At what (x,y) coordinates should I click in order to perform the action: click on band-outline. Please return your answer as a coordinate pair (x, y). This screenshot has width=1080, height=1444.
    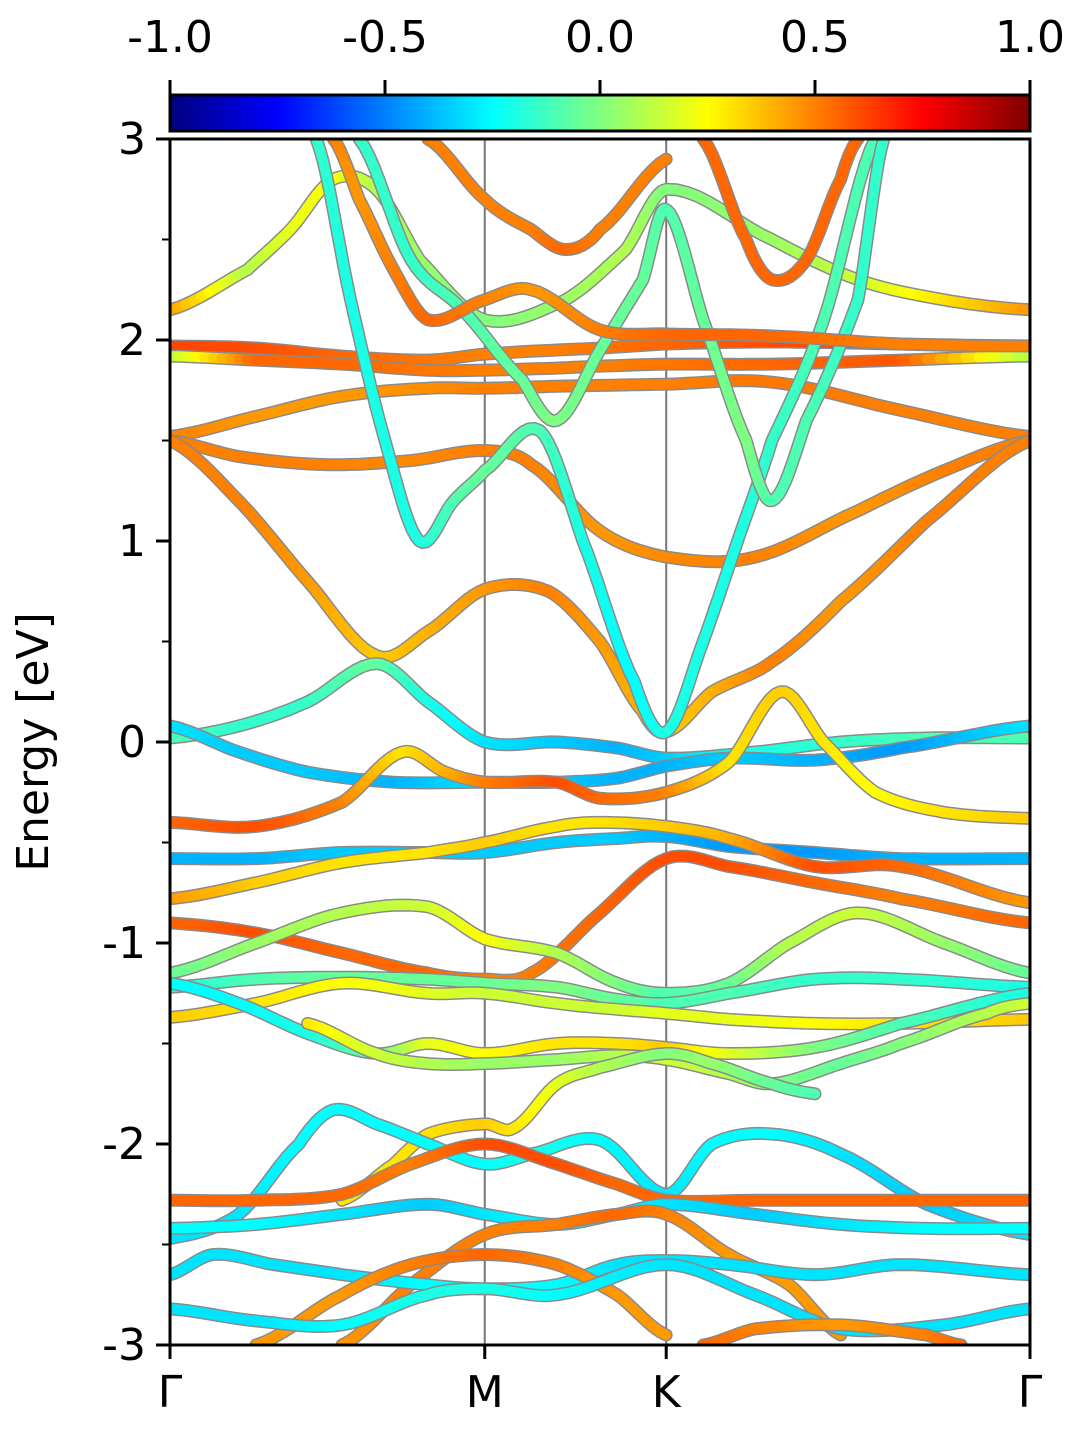
    Looking at the image, I should click on (600, 249).